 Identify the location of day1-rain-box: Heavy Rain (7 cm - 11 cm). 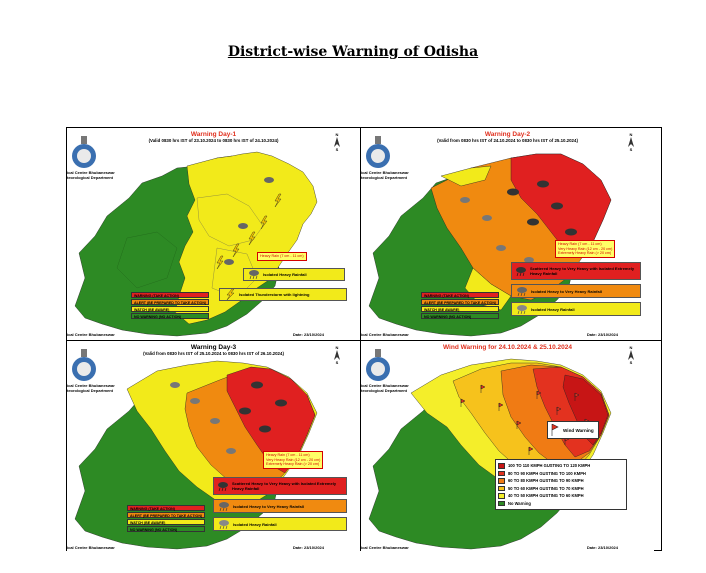
(282, 256).